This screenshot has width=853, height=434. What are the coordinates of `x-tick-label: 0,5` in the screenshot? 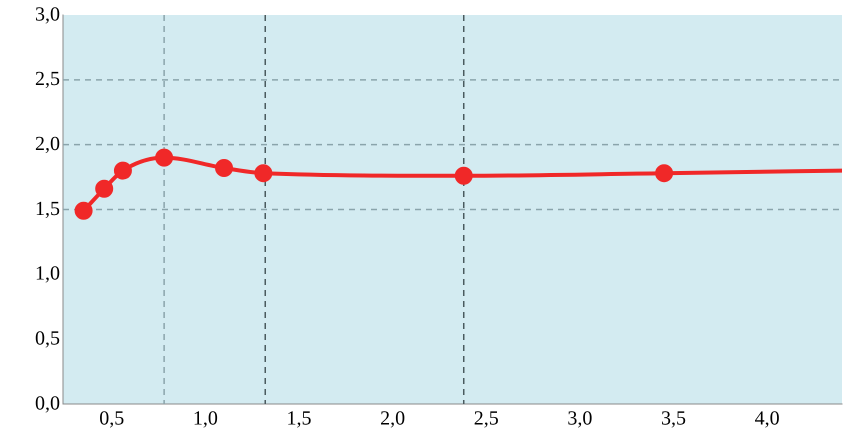 It's located at (111, 418).